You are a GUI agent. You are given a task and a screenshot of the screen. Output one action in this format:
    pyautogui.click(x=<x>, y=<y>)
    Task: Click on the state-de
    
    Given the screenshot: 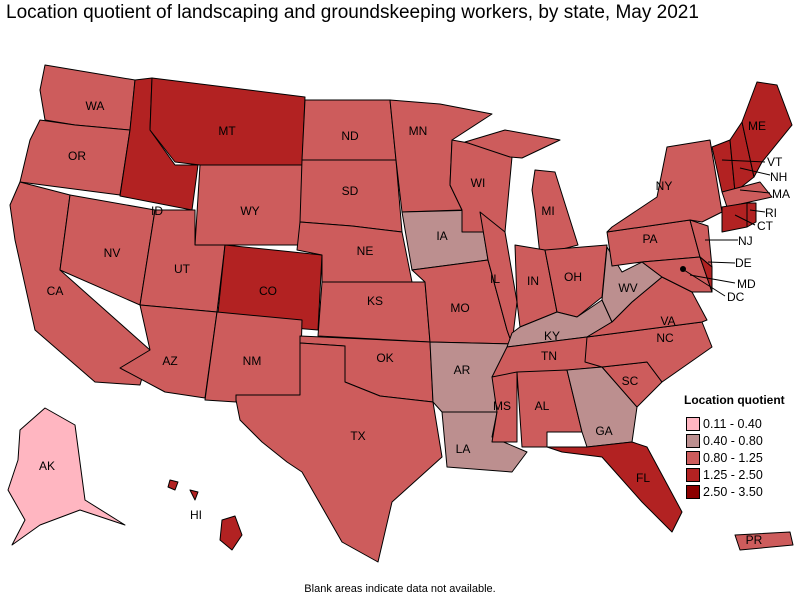 What is the action you would take?
    pyautogui.click(x=706, y=274)
    